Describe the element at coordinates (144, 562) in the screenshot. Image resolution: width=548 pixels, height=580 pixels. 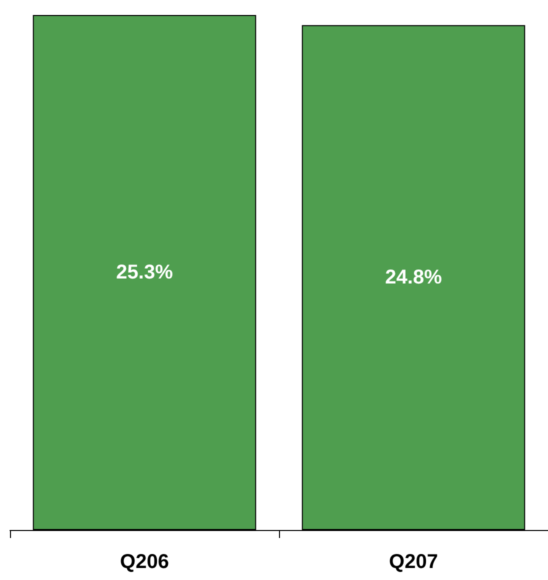
I see `x-tick-label: Q206` at that location.